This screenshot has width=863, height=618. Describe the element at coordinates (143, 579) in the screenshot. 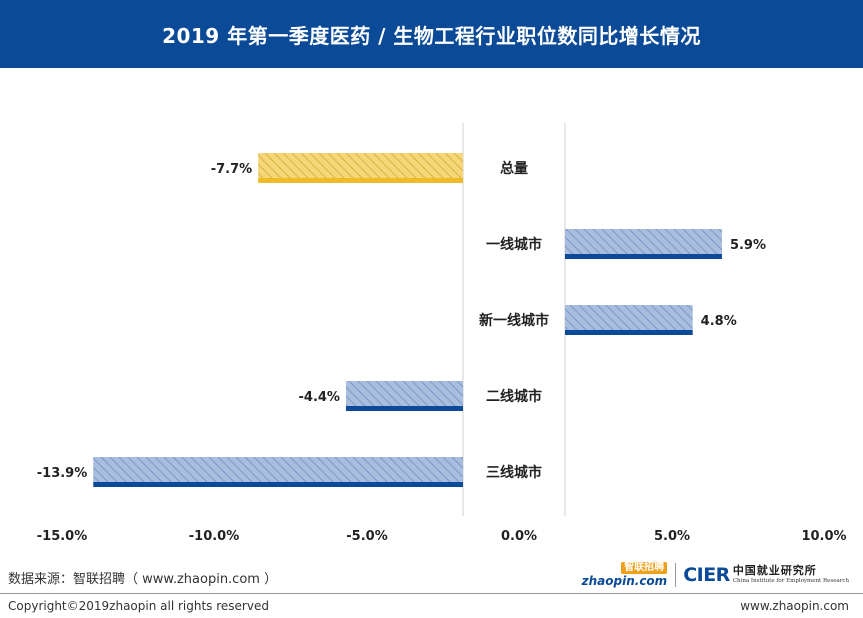

I see `source-note: 数据来源：智联招聘（ www.zhaopin.com ）` at that location.